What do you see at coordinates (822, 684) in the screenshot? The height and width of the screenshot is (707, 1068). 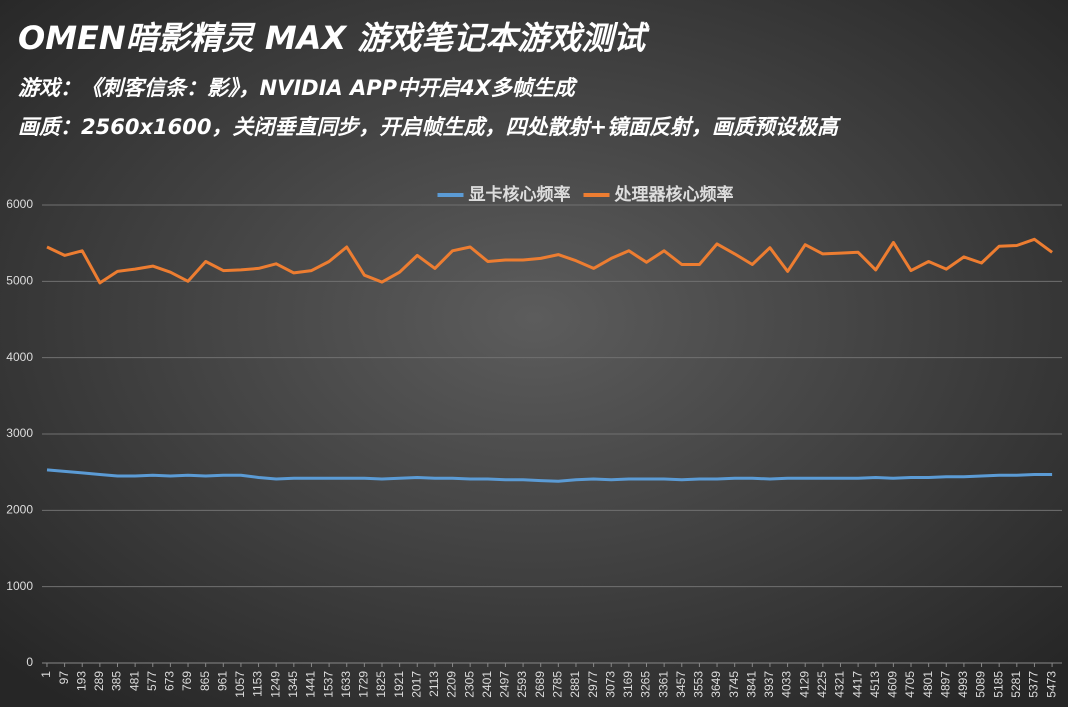 I see `x-tick-label: 4225` at bounding box center [822, 684].